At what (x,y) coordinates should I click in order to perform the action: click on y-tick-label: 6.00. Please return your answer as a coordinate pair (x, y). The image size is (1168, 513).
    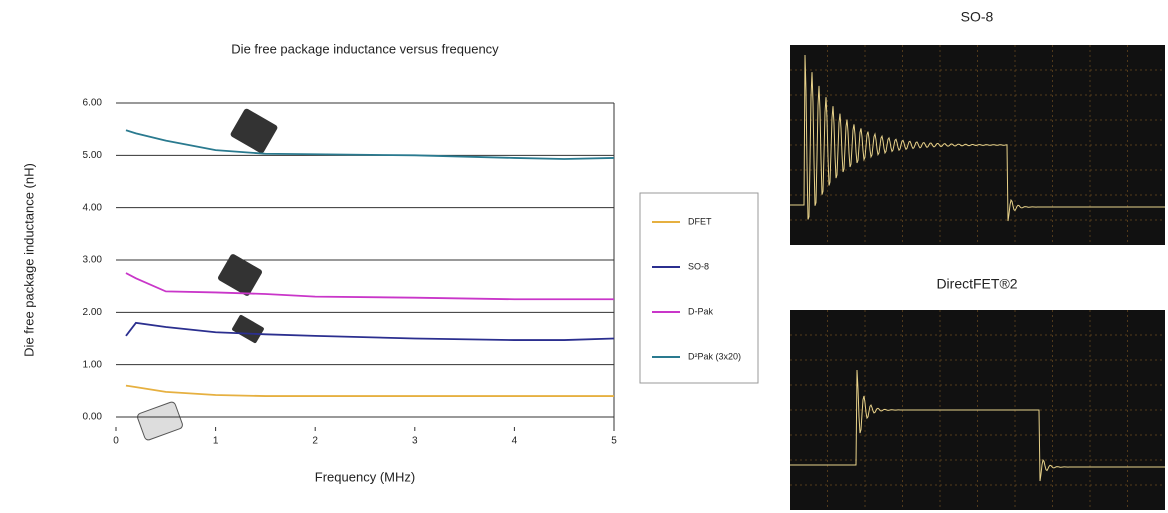
    Looking at the image, I should click on (93, 103).